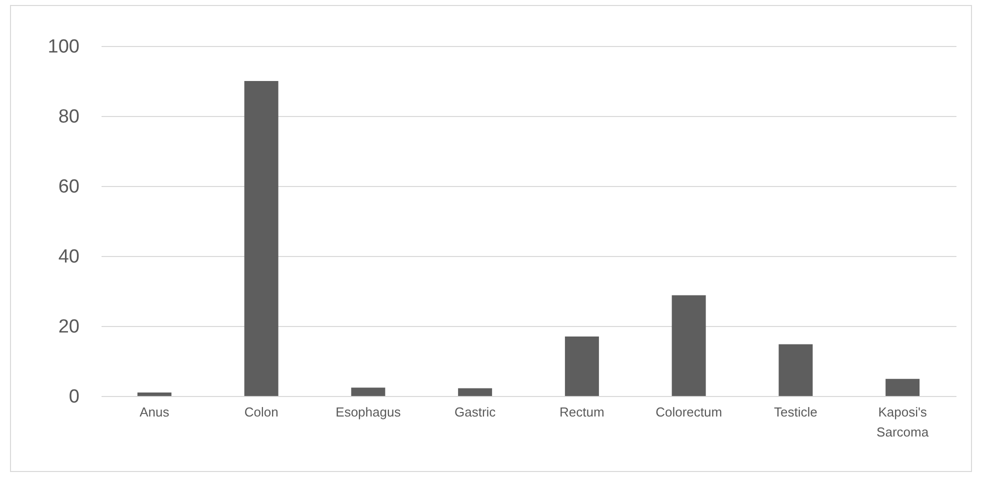 The height and width of the screenshot is (479, 985). Describe the element at coordinates (689, 412) in the screenshot. I see `x-tick-label: Colorectum` at that location.